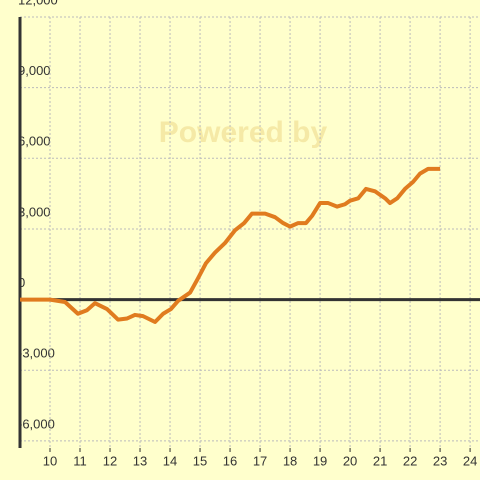  What do you see at coordinates (243, 132) in the screenshot?
I see `watermark: Powered by` at bounding box center [243, 132].